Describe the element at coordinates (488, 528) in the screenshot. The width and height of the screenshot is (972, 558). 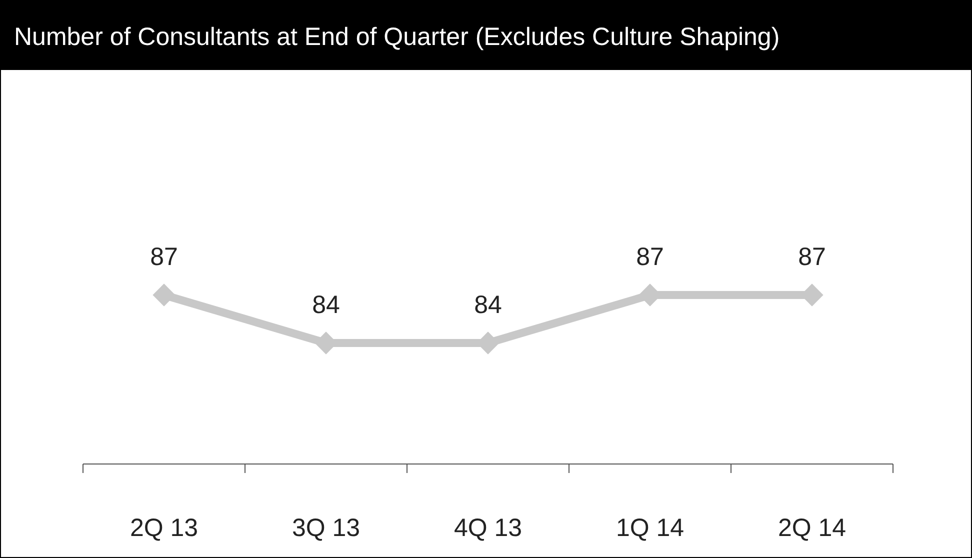
I see `x-tick-label: 4Q 13` at that location.